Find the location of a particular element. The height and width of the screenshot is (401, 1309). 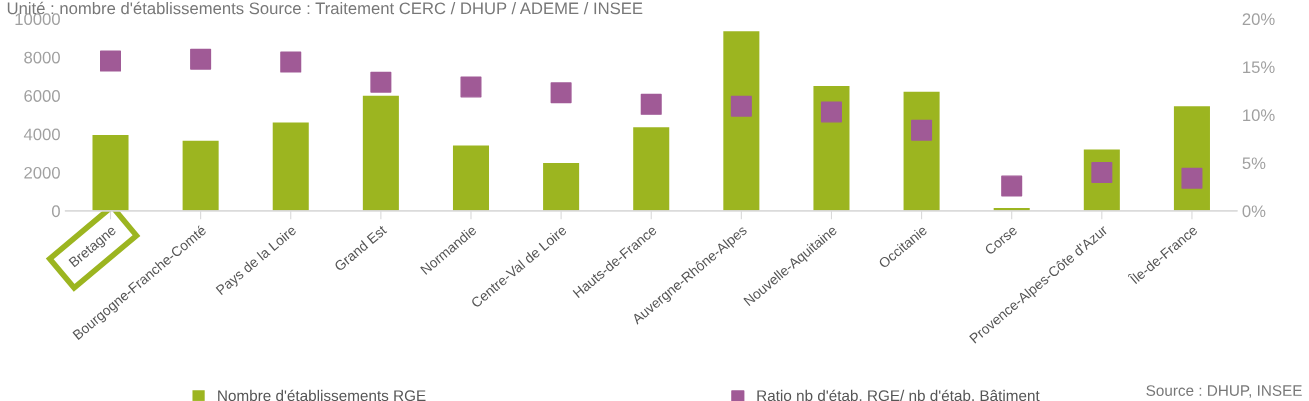

y2-tick-label: 15% is located at coordinates (1259, 67).